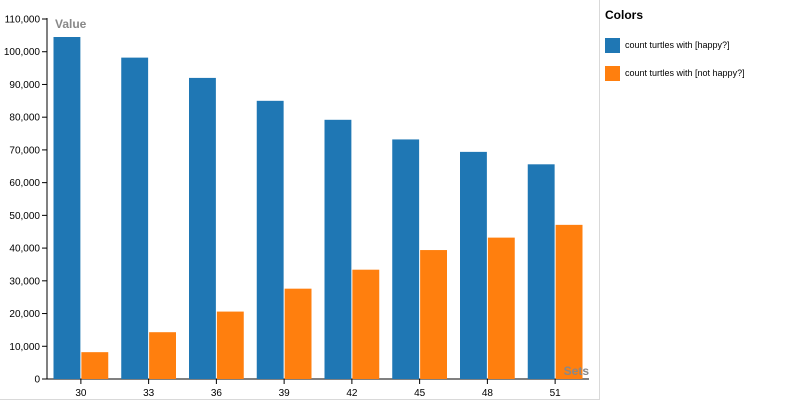 The image size is (800, 404). Describe the element at coordinates (37, 380) in the screenshot. I see `y-tick-label: 0` at that location.